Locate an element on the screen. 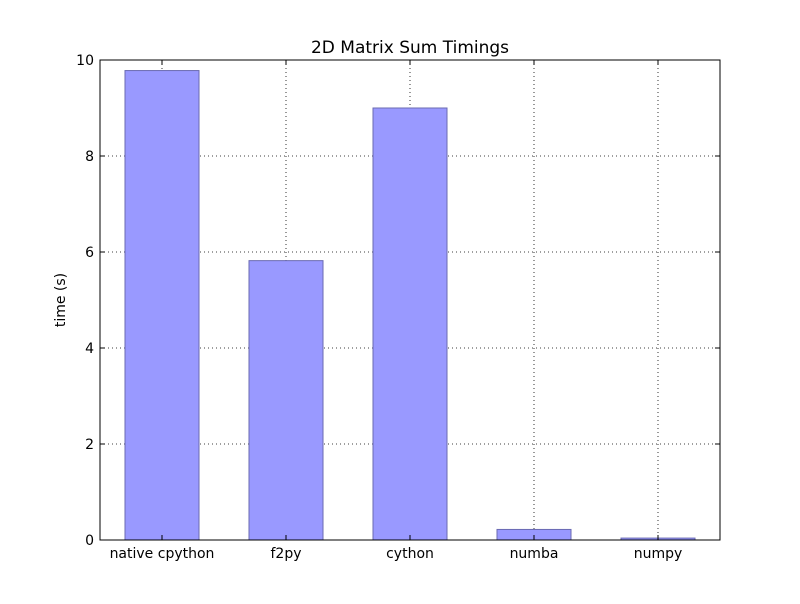 The image size is (800, 604). y-axis-label: time (s) is located at coordinates (61, 300).